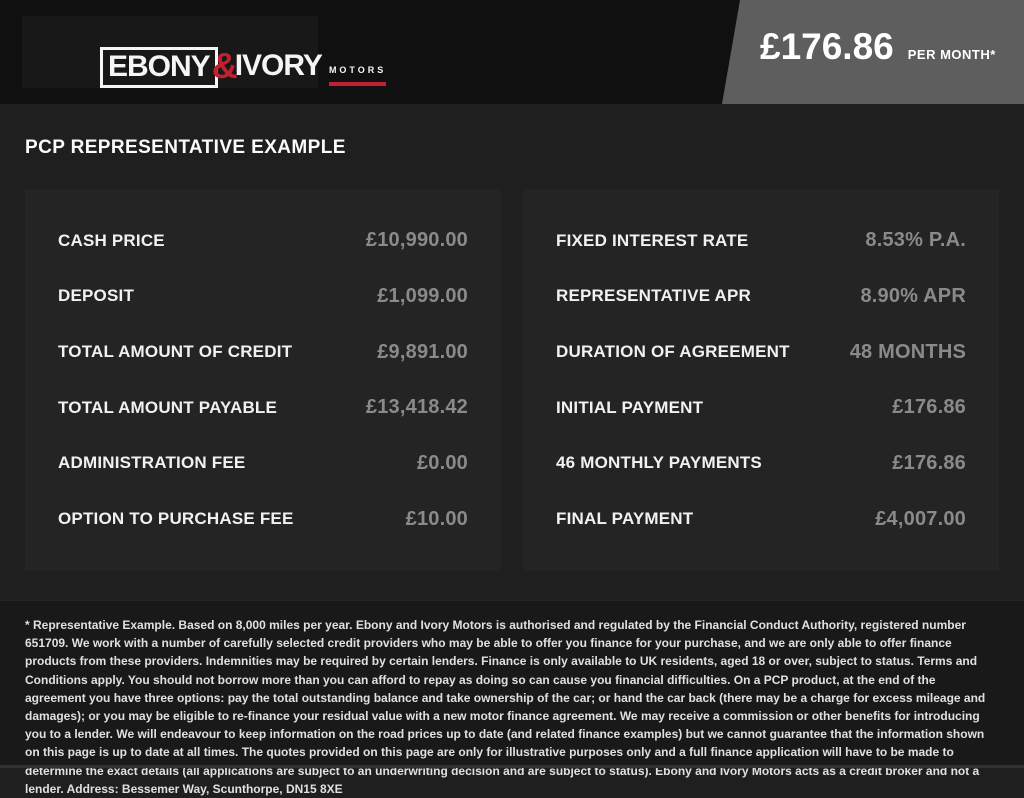 This screenshot has width=1024, height=798. I want to click on finance-row-label: TOTAL AMOUNT PAYABLE, so click(168, 407).